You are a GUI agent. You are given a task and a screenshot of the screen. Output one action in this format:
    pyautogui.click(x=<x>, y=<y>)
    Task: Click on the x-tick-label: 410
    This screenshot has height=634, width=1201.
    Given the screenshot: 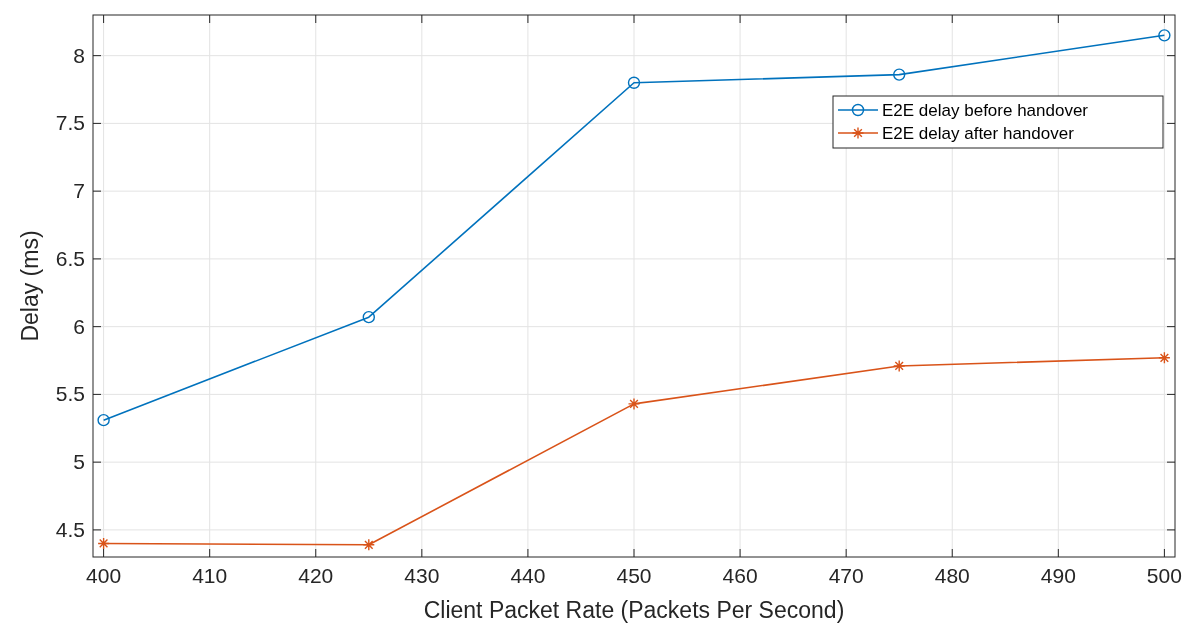 What is the action you would take?
    pyautogui.click(x=210, y=575)
    